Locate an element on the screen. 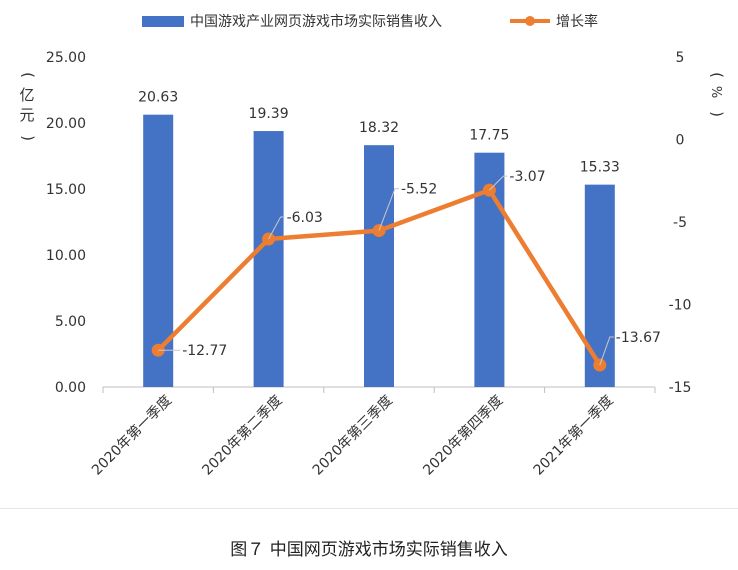  x-tick-label: 2020年第二季度 is located at coordinates (242, 435).